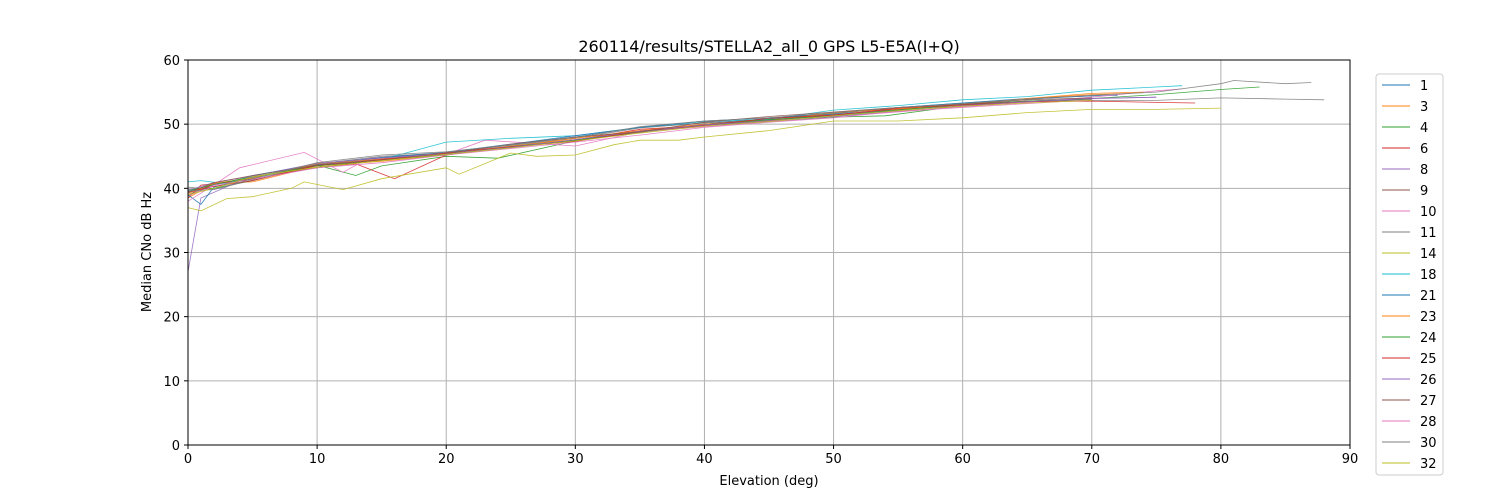 This screenshot has height=500, width=1500. I want to click on legend-label-8: 8, so click(1424, 170).